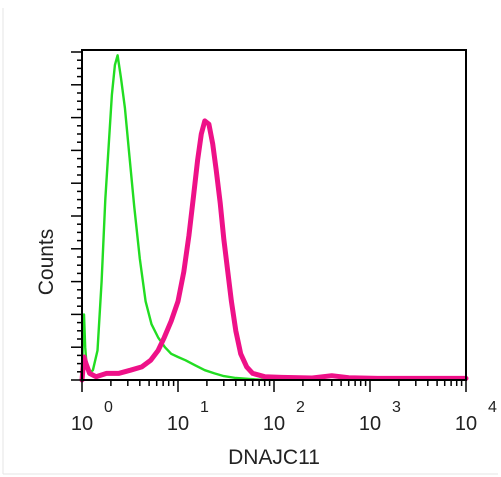  Describe the element at coordinates (274, 457) in the screenshot. I see `x-axis-label: DNAJC11` at that location.